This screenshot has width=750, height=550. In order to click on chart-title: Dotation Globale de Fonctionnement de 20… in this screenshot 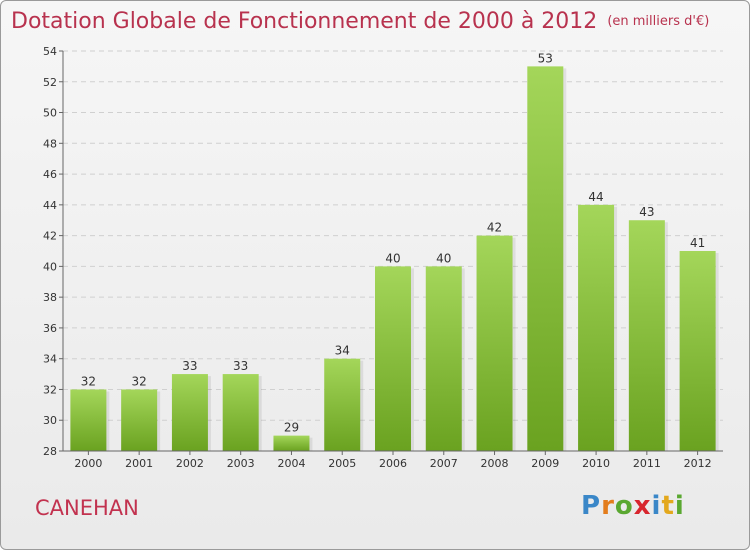, I will do `click(360, 21)`.